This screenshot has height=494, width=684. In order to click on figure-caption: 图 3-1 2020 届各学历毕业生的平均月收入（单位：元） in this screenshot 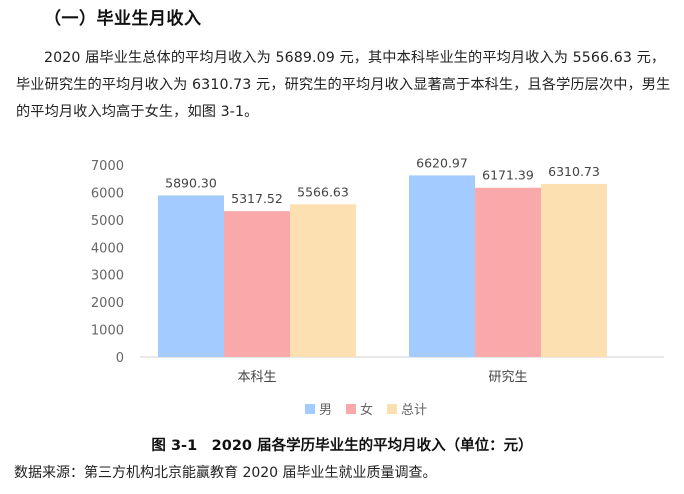, I will do `click(342, 446)`.